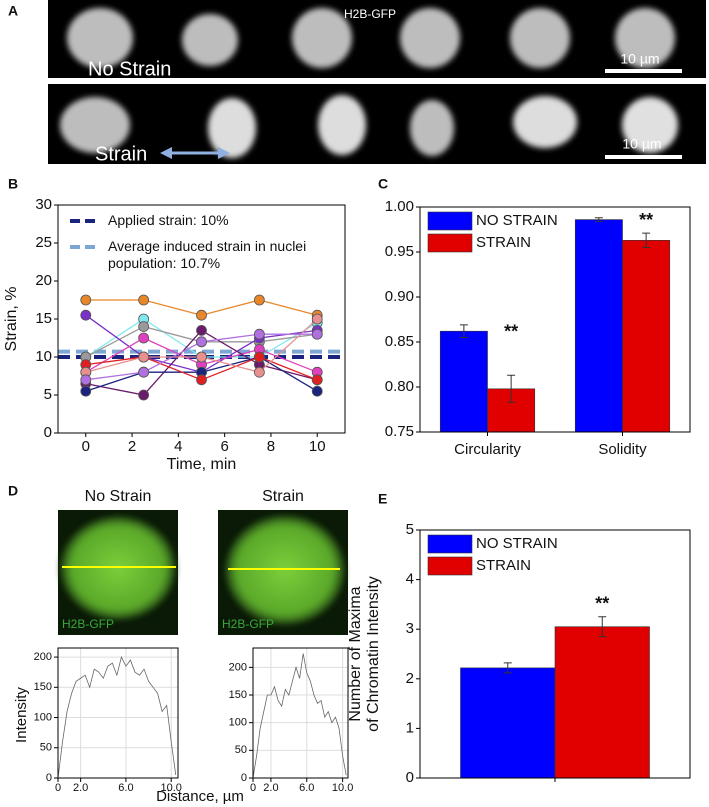 This screenshot has height=807, width=709. Describe the element at coordinates (13, 491) in the screenshot. I see `panel-letter: D` at that location.